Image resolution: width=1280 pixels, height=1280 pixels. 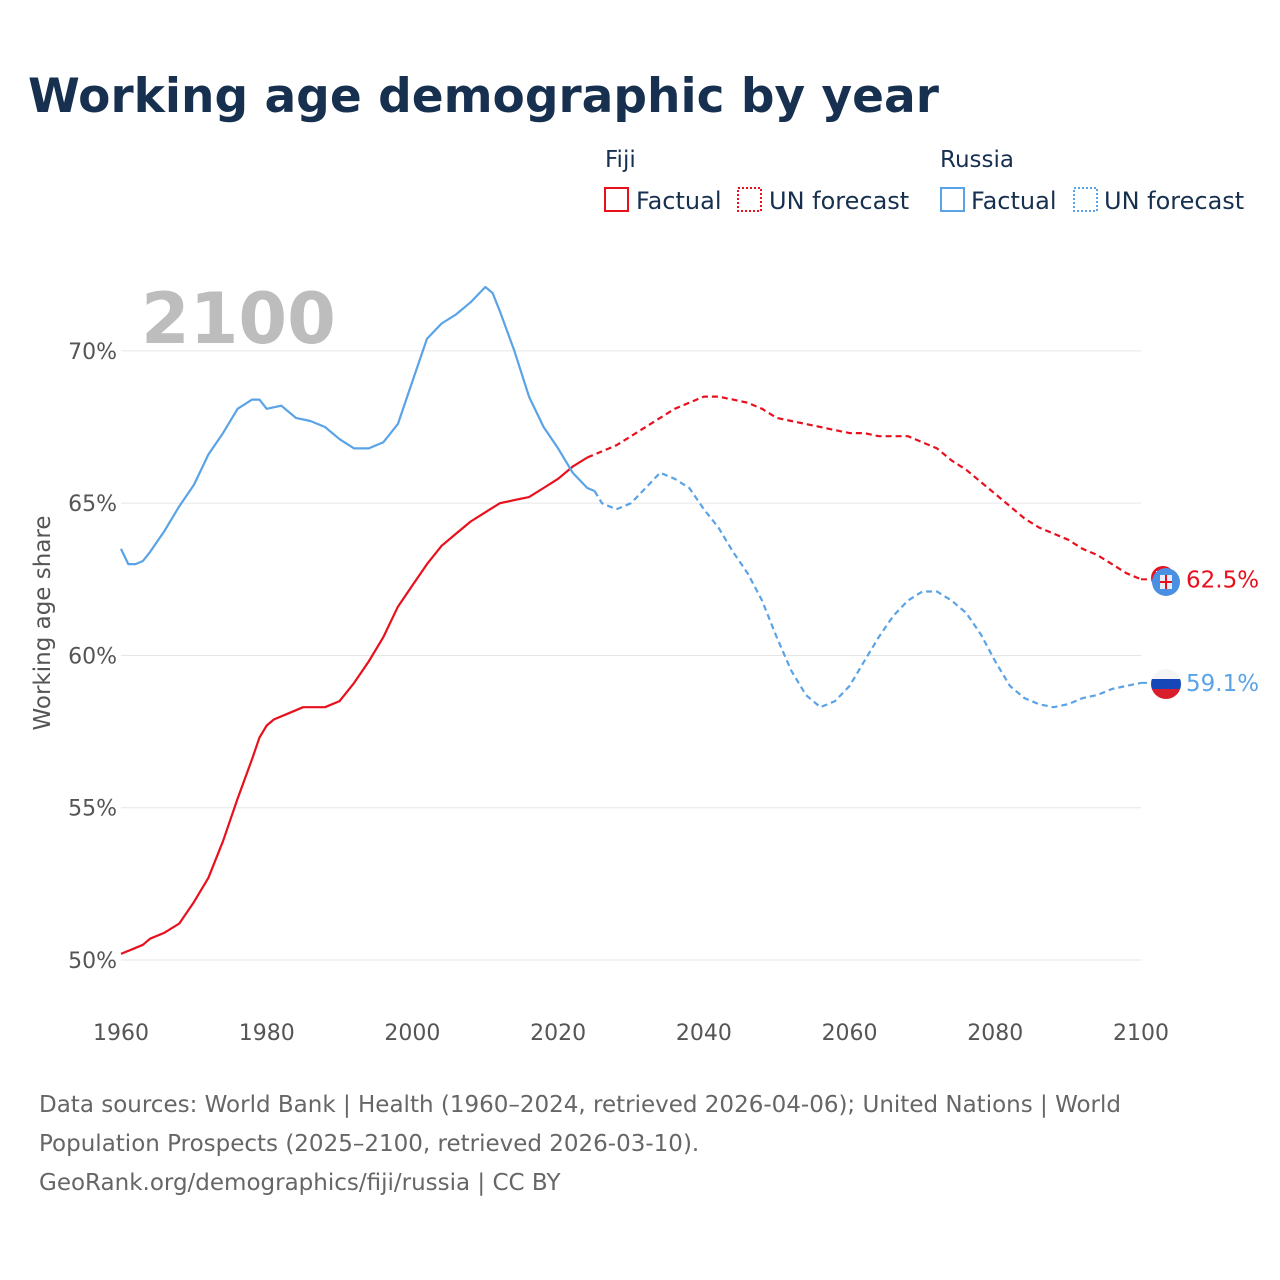 I want to click on russia-flag-icon, so click(x=1166, y=684).